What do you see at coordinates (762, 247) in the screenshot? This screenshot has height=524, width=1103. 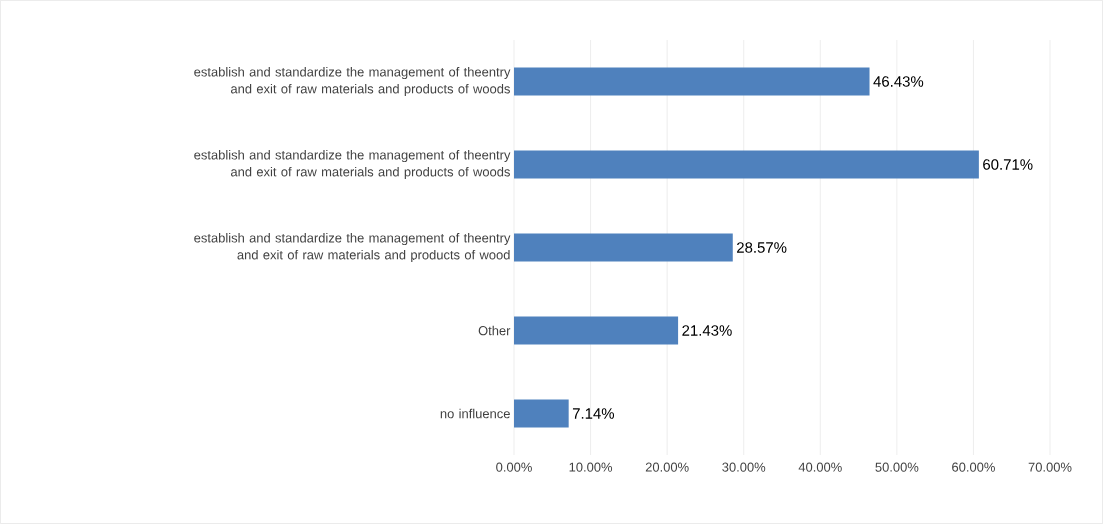 I see `data-label: 28.57%` at bounding box center [762, 247].